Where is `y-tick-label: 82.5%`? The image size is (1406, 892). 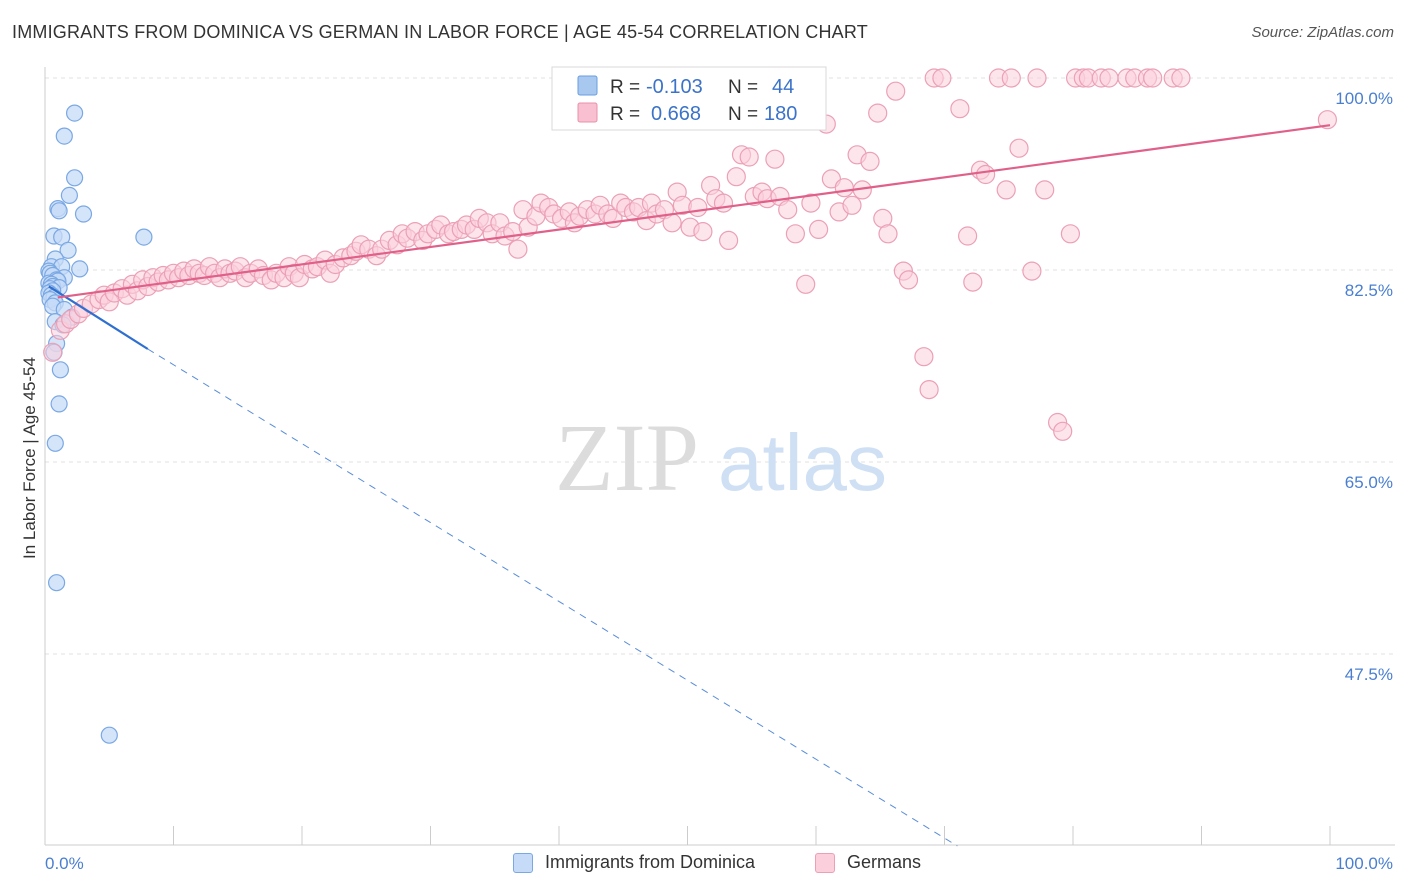
y-tick-label: 82.5% is located at coordinates (1369, 290).